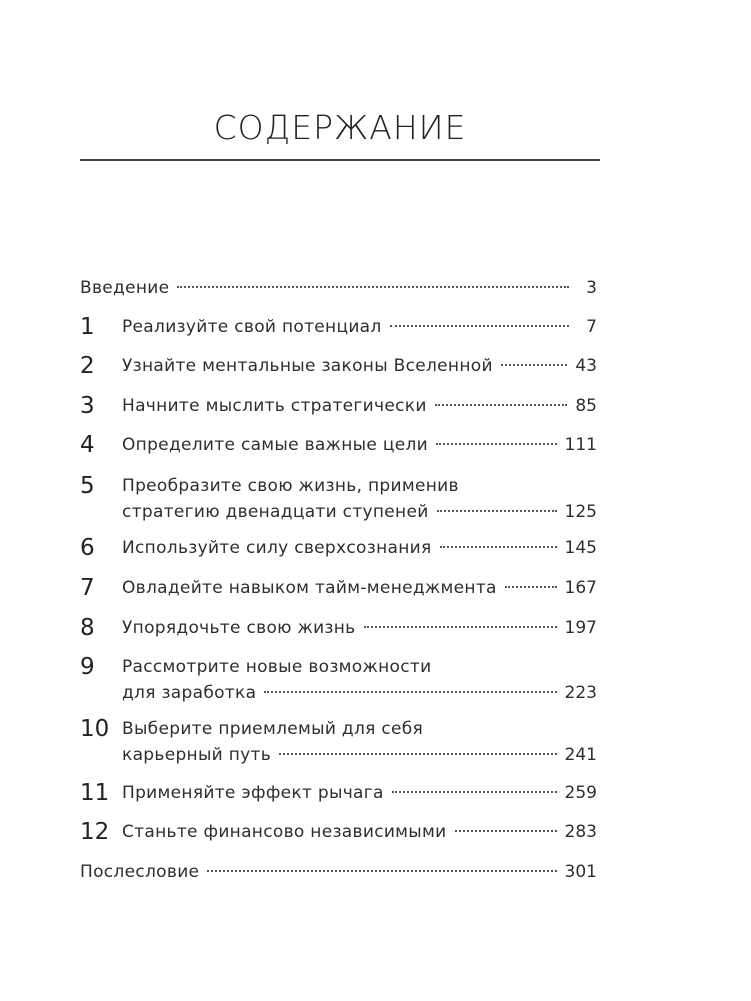  I want to click on chapter-number: 9, so click(87, 667).